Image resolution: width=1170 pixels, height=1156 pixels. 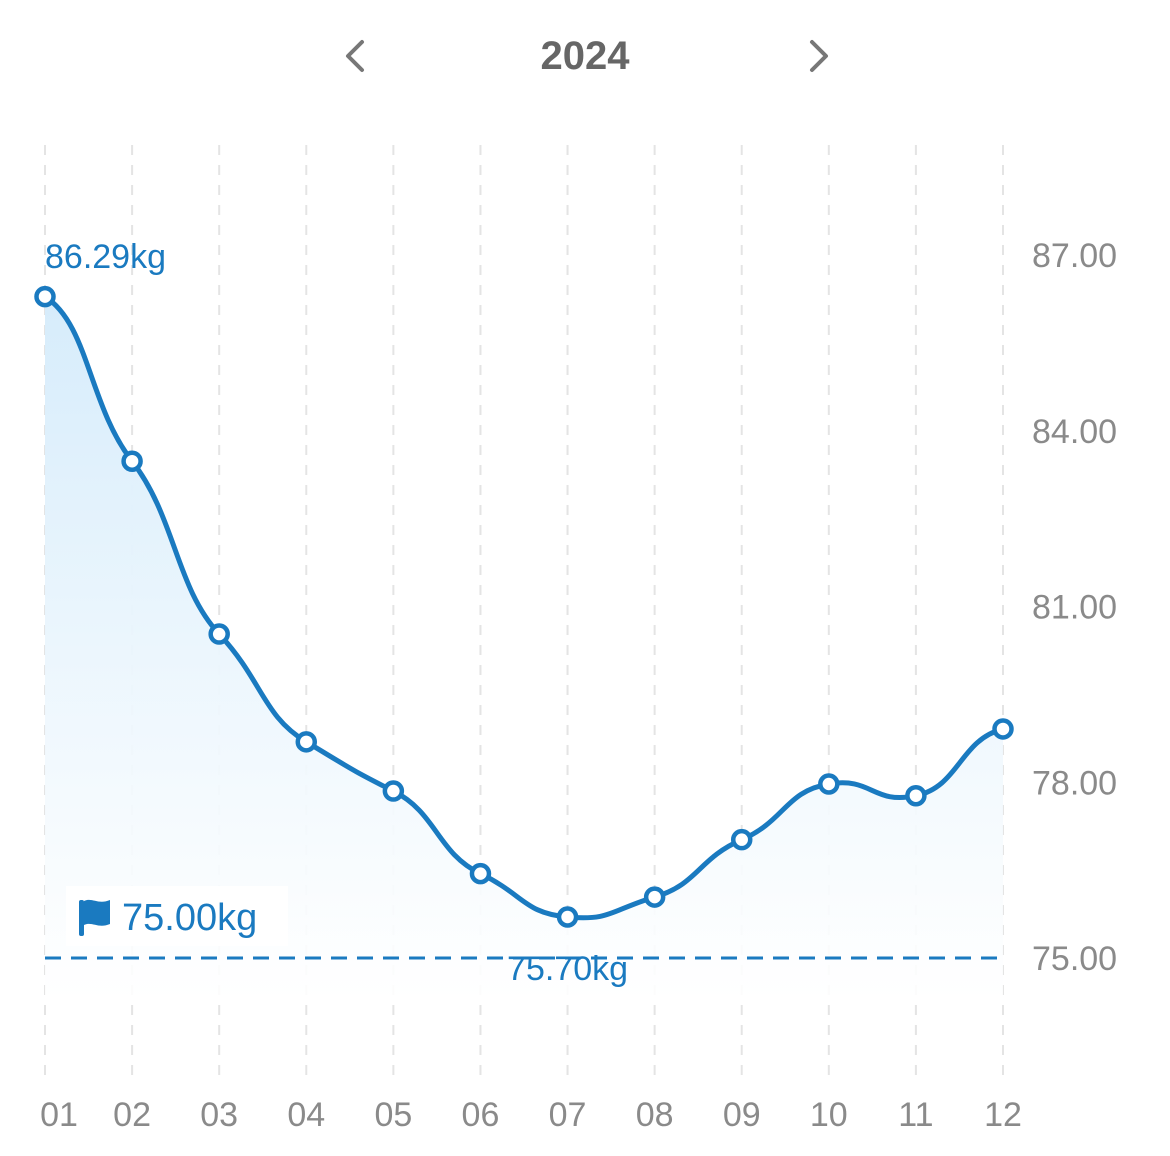 I want to click on goal-label: 75.00kg, so click(x=189, y=918).